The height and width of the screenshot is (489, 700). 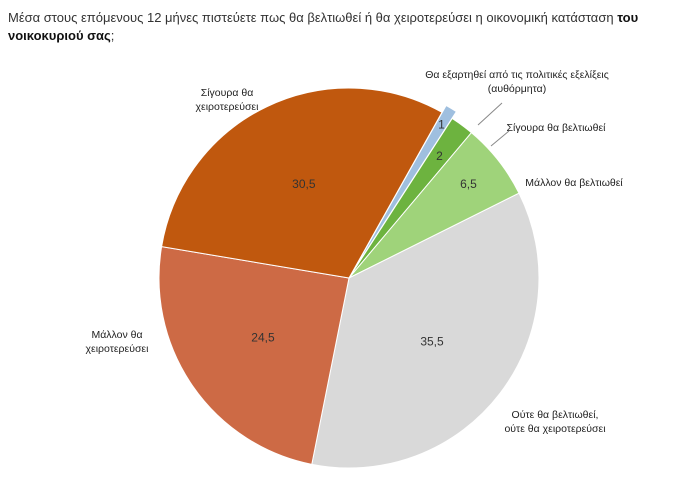 I want to click on slice-category-label-2: Σίγουρα θα βελτιωθεί, so click(x=557, y=128).